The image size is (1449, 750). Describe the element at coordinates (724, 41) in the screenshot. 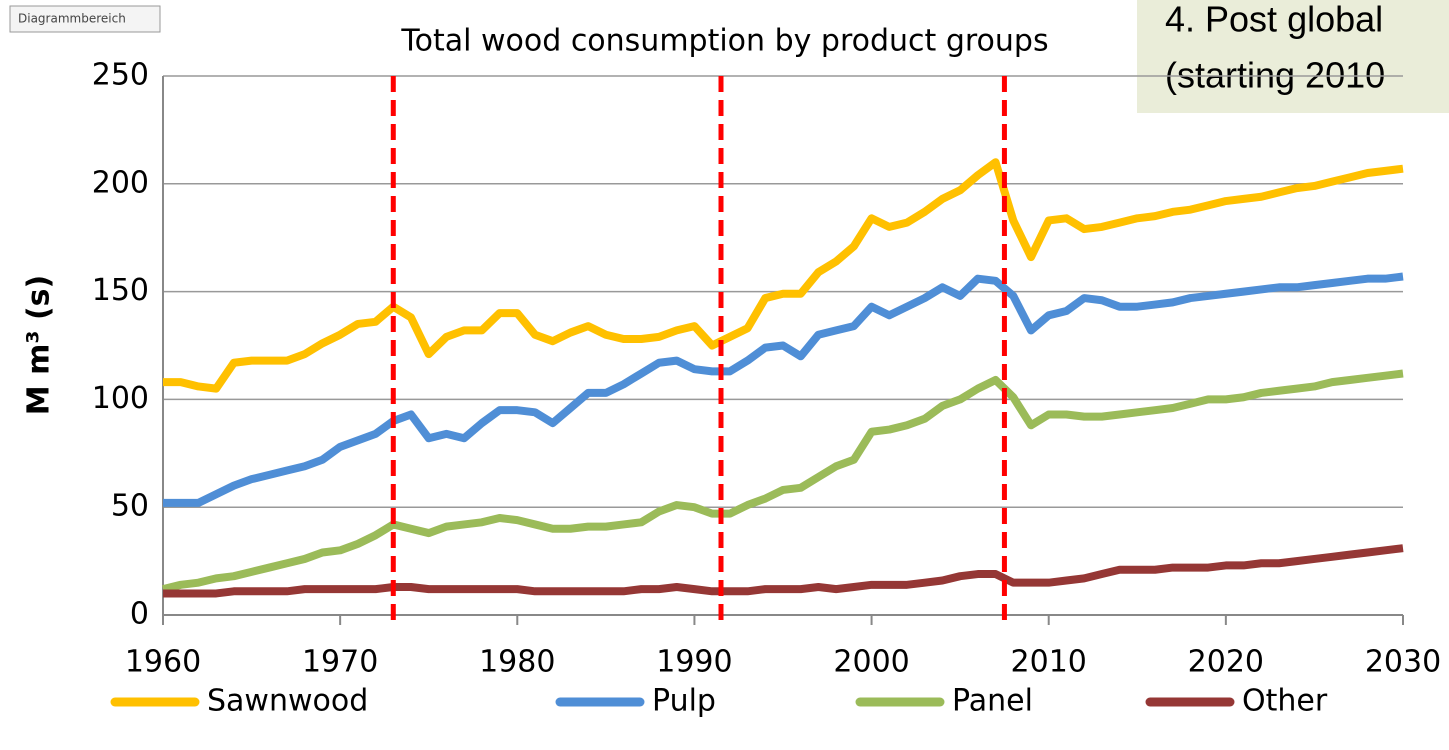

I see `chart-title: Total wood consumption by product groups` at that location.